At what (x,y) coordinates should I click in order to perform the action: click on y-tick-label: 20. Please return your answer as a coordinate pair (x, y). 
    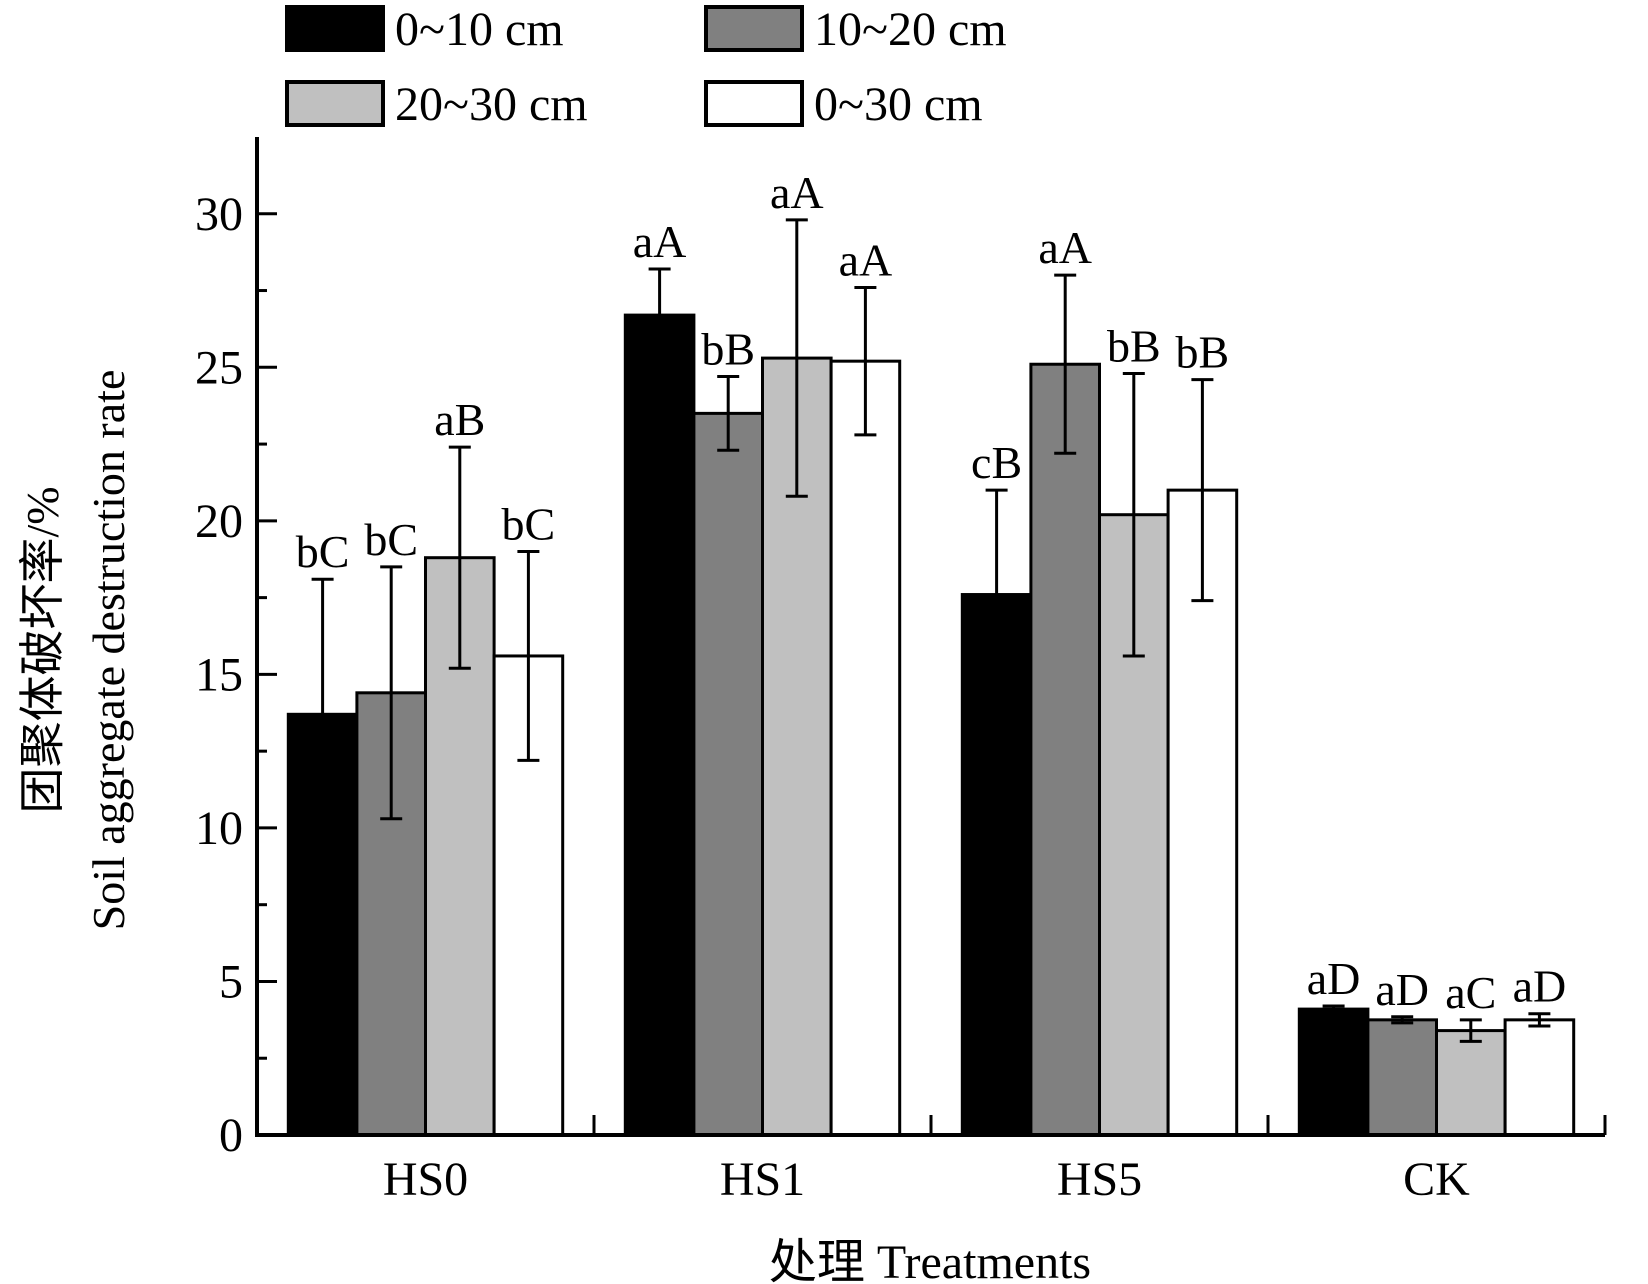
    Looking at the image, I should click on (219, 521).